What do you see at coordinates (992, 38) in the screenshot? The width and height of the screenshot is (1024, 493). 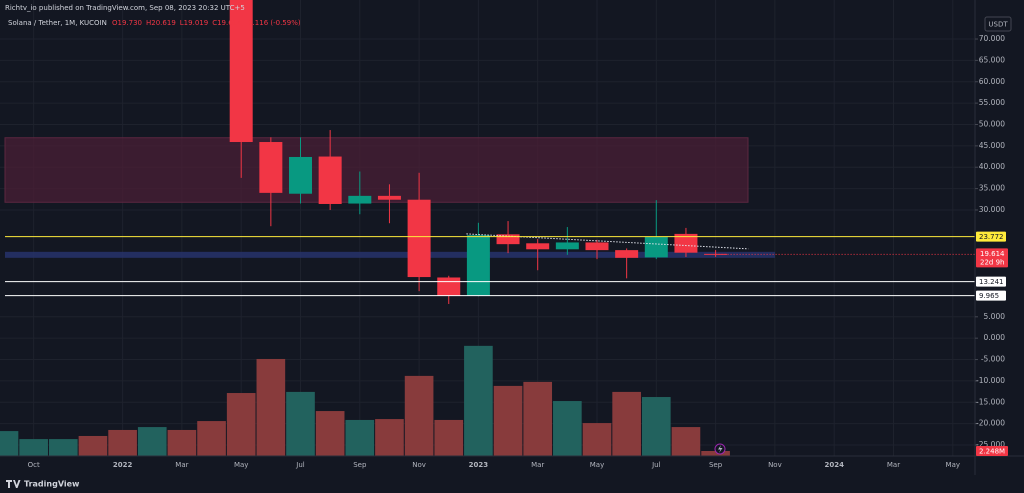 I see `y-tick-label: 70.000` at bounding box center [992, 38].